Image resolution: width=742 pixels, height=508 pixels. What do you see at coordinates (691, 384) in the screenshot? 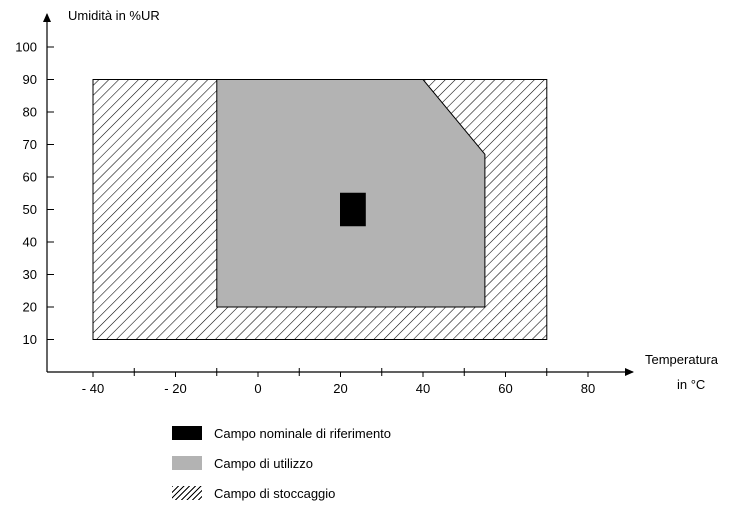
I see `x-axis-title-line2: in °C` at bounding box center [691, 384].